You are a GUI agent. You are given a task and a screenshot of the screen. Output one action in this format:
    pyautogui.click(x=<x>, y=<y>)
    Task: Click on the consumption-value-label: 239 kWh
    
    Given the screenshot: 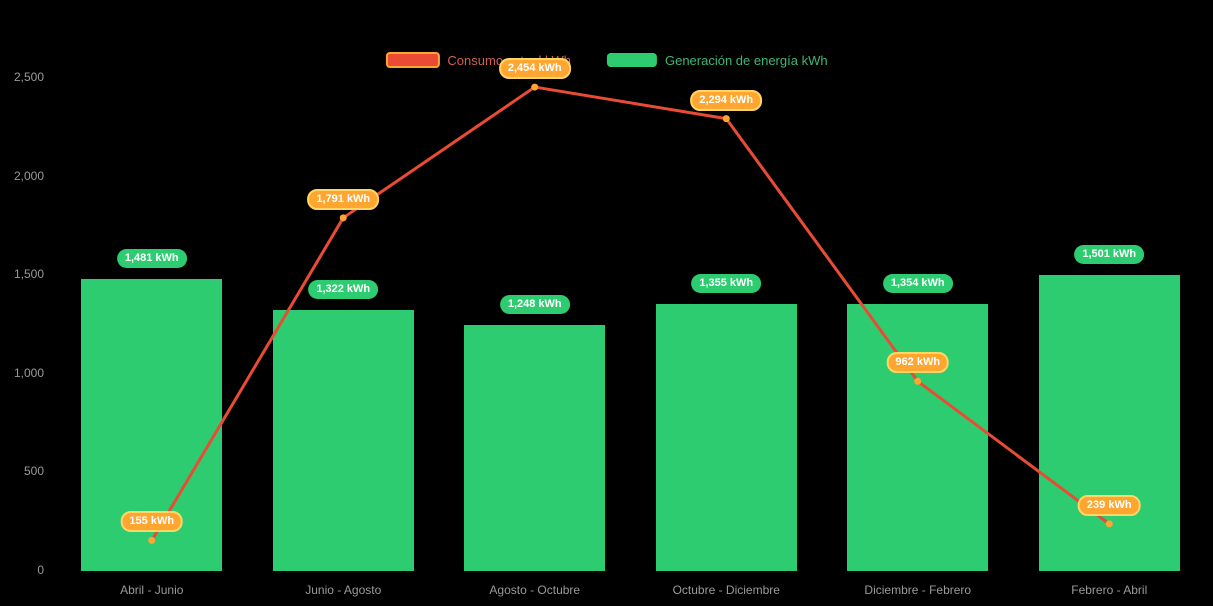 What is the action you would take?
    pyautogui.click(x=1109, y=505)
    